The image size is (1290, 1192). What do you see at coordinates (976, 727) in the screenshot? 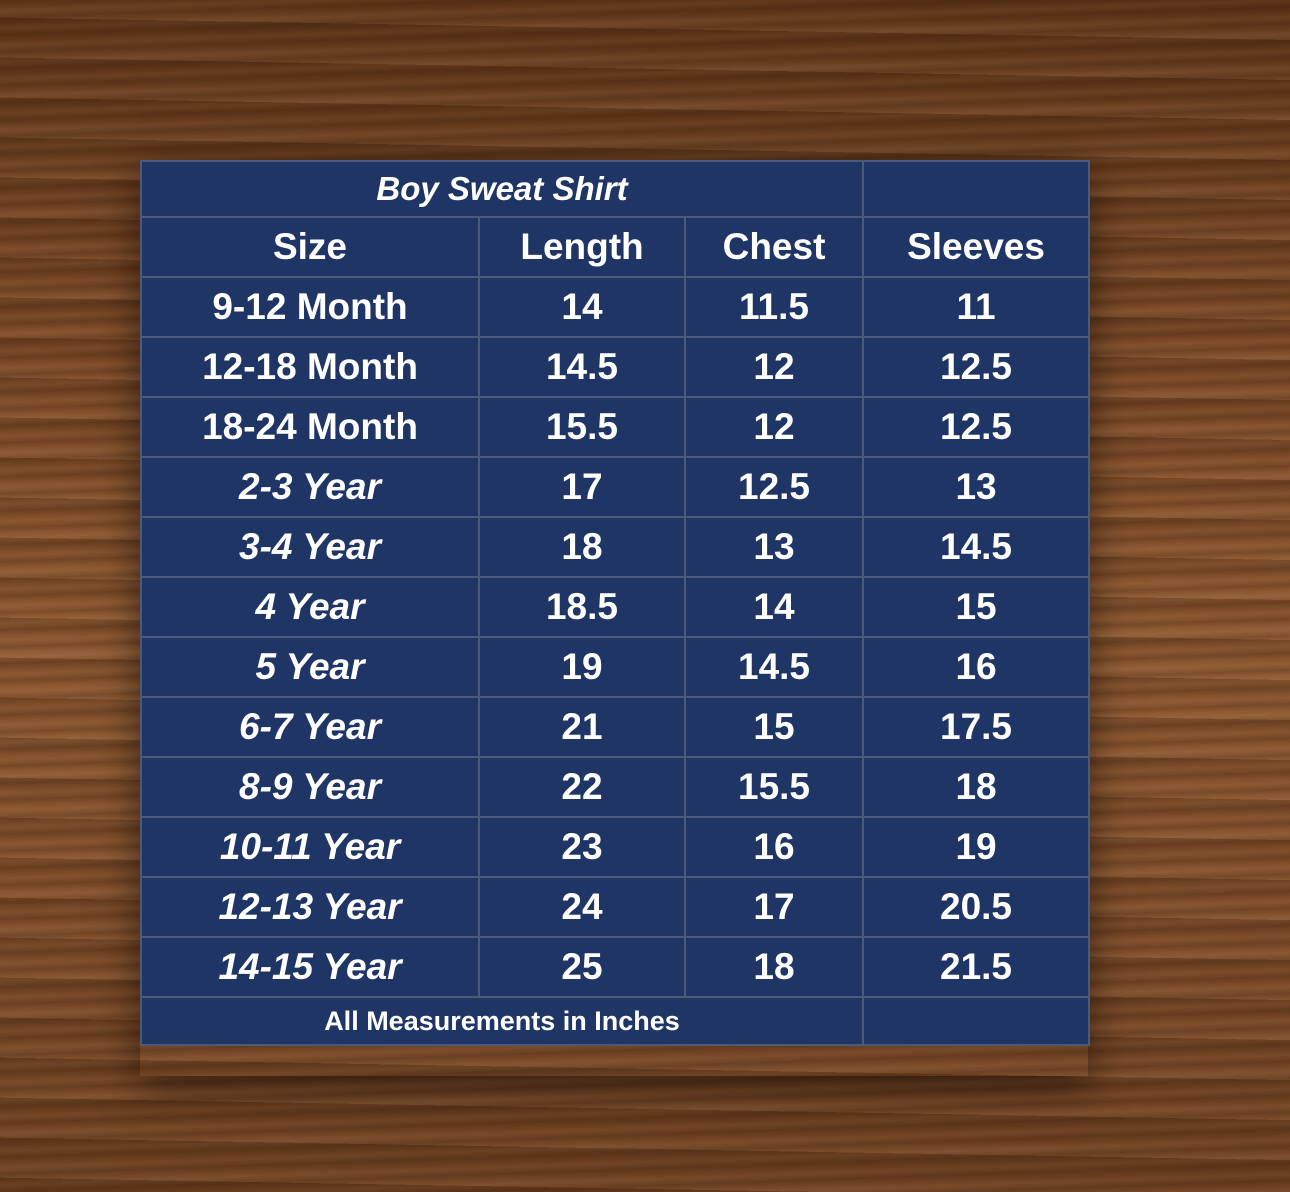
I see `cell-sleeves: 17.5` at bounding box center [976, 727].